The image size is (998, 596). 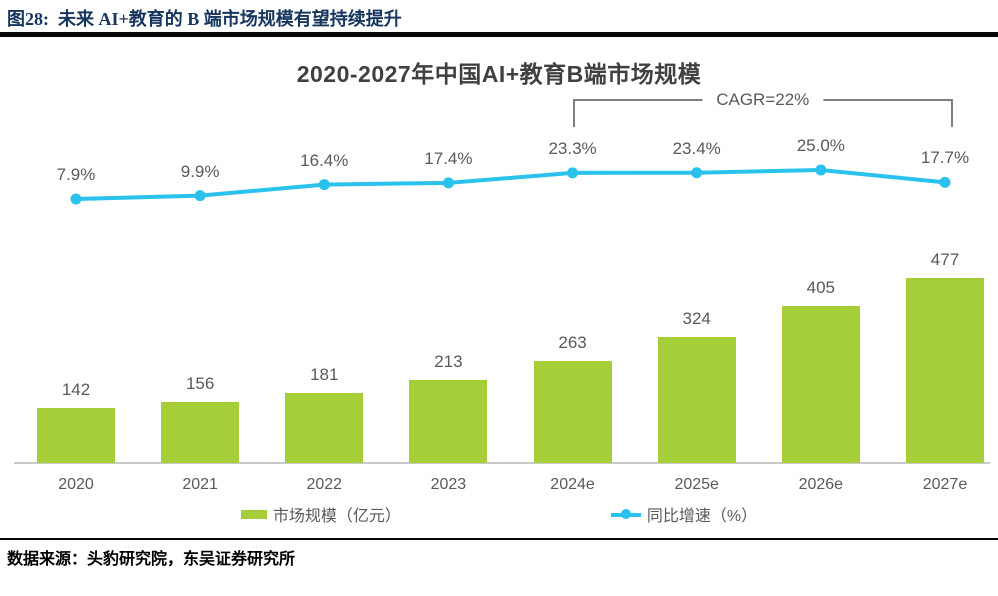 What do you see at coordinates (820, 145) in the screenshot?
I see `growth-point-label: 25.0%` at bounding box center [820, 145].